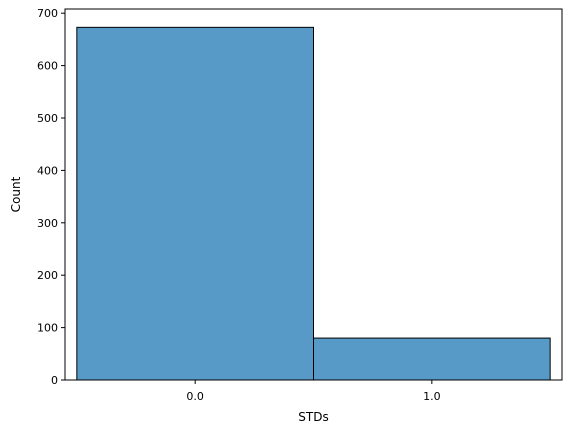 Image resolution: width=571 pixels, height=438 pixels. Describe the element at coordinates (47, 118) in the screenshot. I see `y-tick-label-500: 500` at that location.